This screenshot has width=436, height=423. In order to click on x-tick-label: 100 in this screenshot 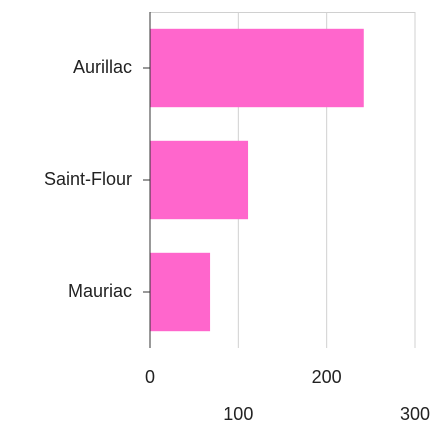, I will do `click(238, 413)`.